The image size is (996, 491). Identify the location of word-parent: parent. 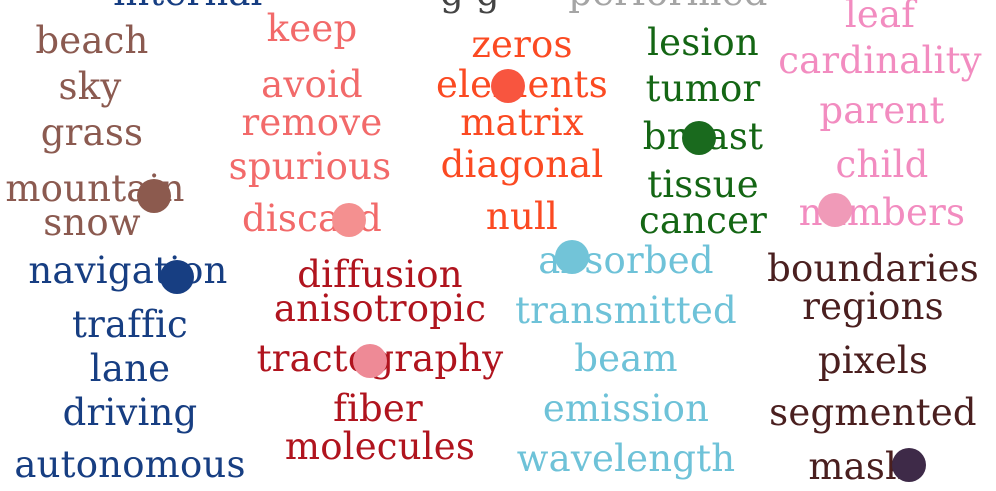
(882, 110).